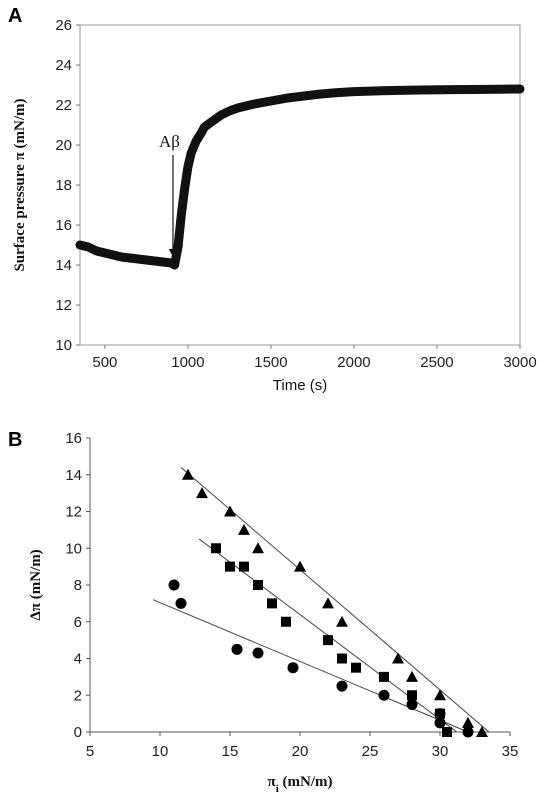  What do you see at coordinates (230, 751) in the screenshot?
I see `x-tick-label: 15` at bounding box center [230, 751].